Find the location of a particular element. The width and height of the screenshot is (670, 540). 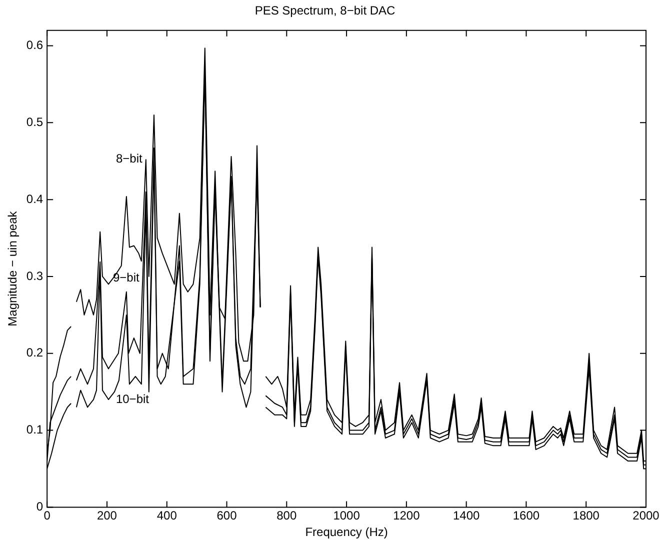

y-tick-label: 0.6 is located at coordinates (35, 45).